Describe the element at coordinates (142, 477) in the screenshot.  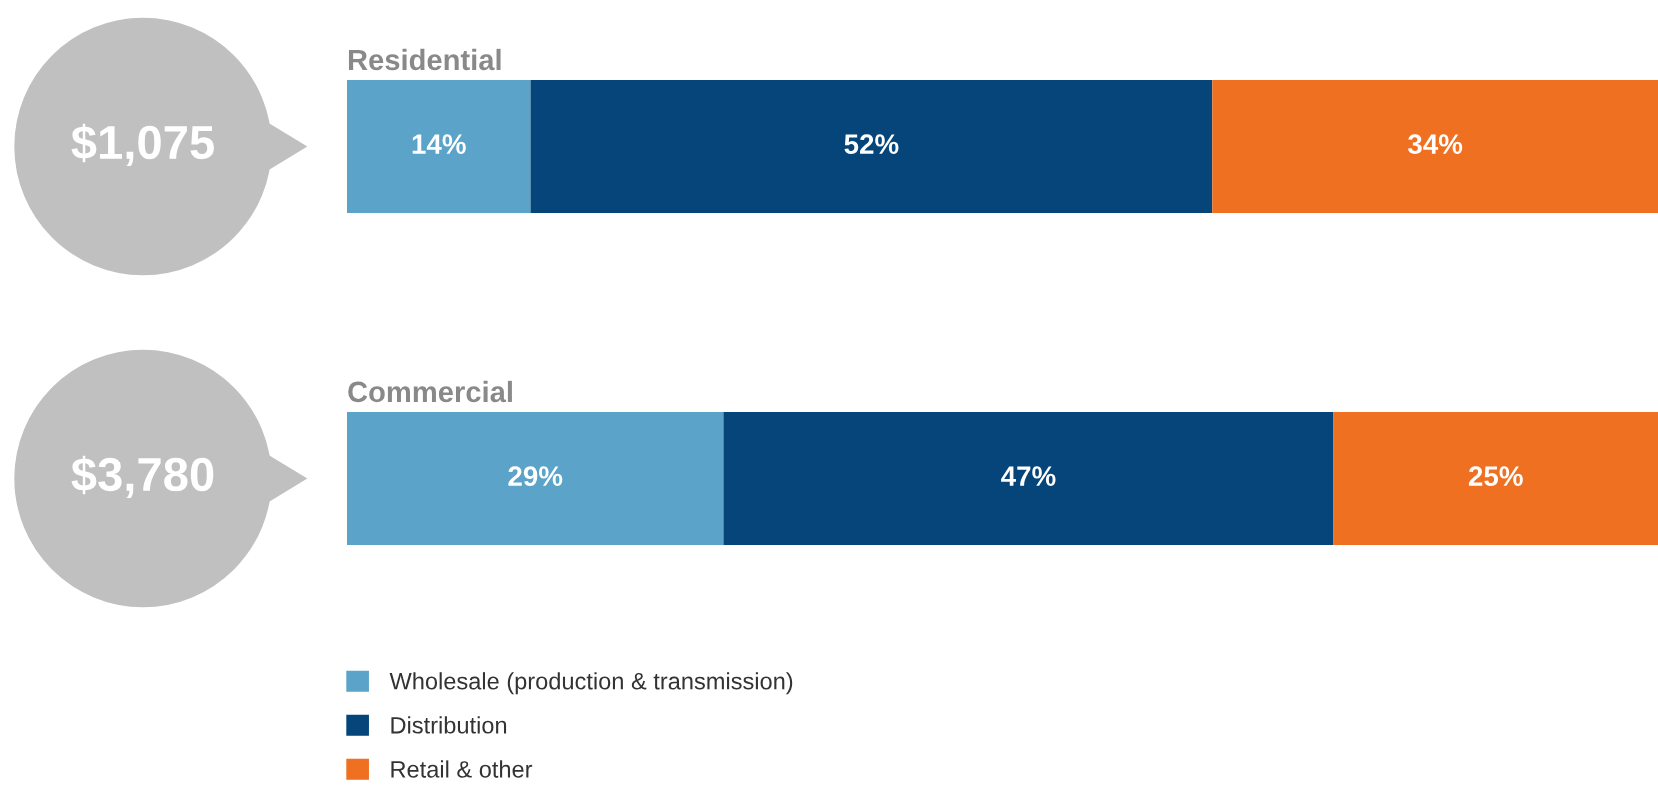
I see `text: $3,780` at that location.